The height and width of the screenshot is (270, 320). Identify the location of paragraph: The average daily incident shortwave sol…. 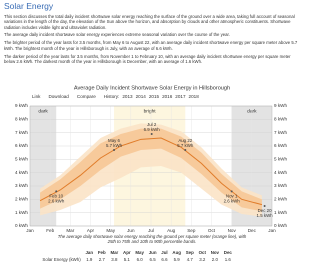
(117, 35).